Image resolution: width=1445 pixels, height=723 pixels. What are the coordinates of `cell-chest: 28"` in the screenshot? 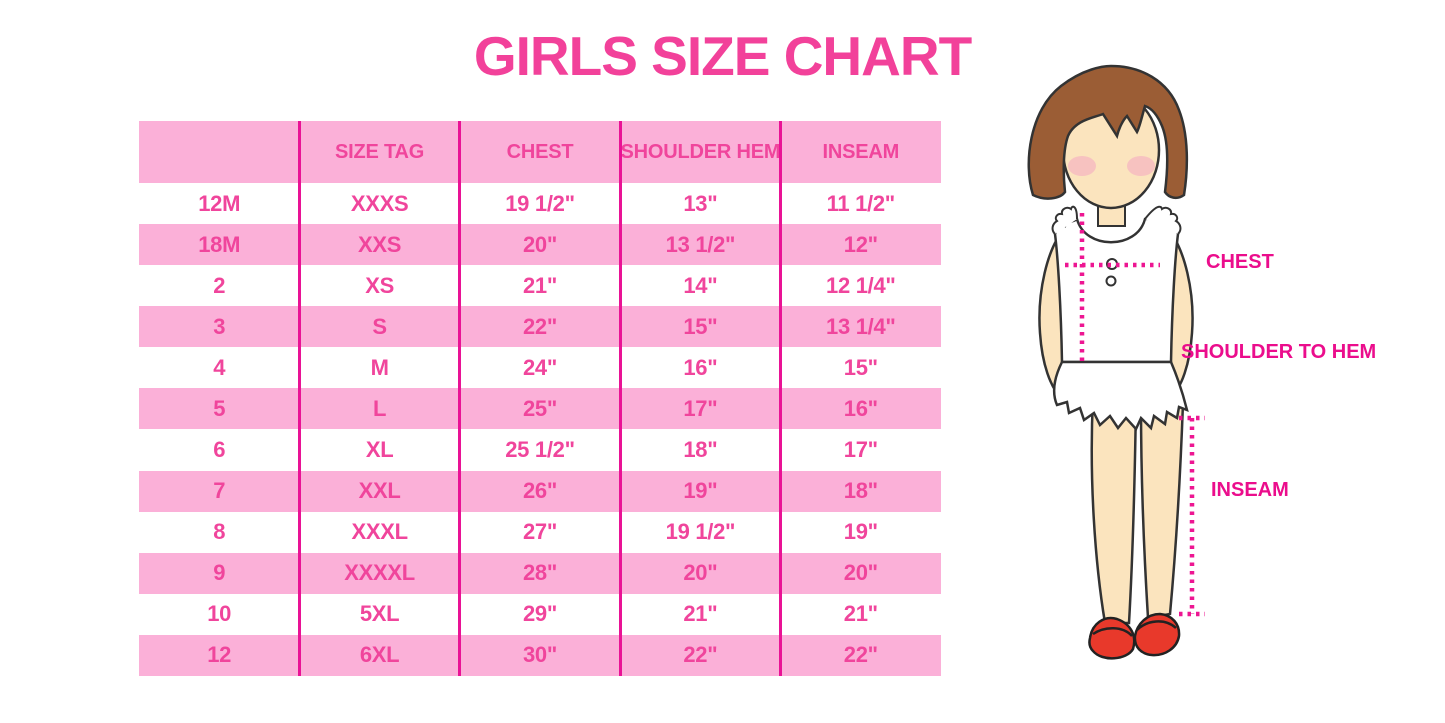 It's located at (539, 573).